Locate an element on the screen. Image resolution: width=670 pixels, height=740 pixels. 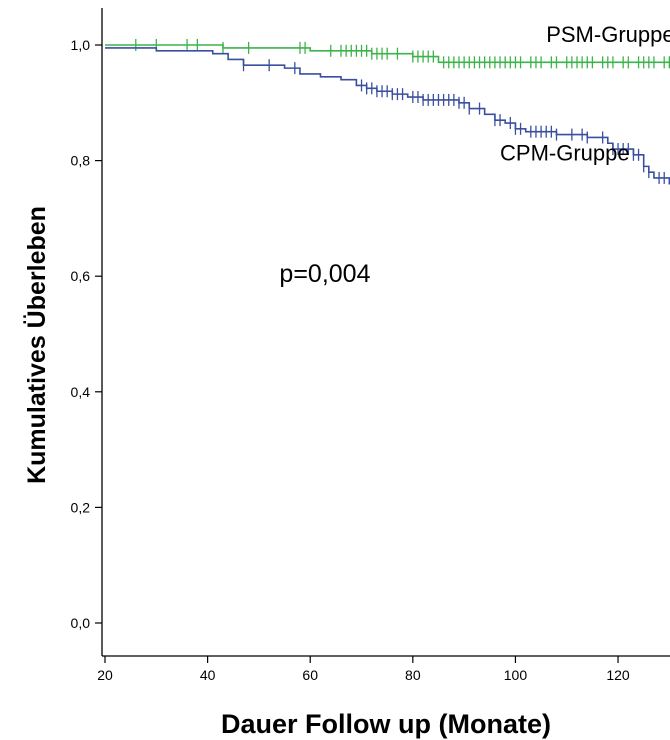
y-tick-label: 1,0 is located at coordinates (81, 45).